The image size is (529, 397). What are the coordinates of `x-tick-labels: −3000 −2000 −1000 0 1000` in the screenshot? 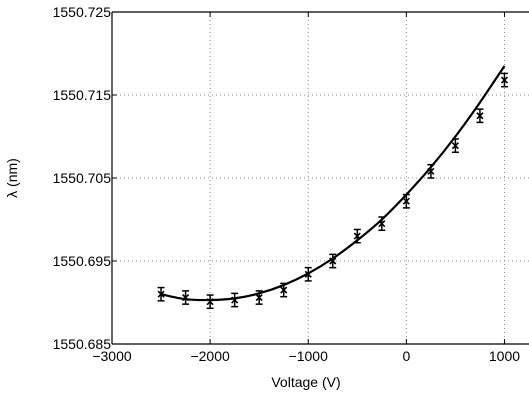 It's located at (306, 356).